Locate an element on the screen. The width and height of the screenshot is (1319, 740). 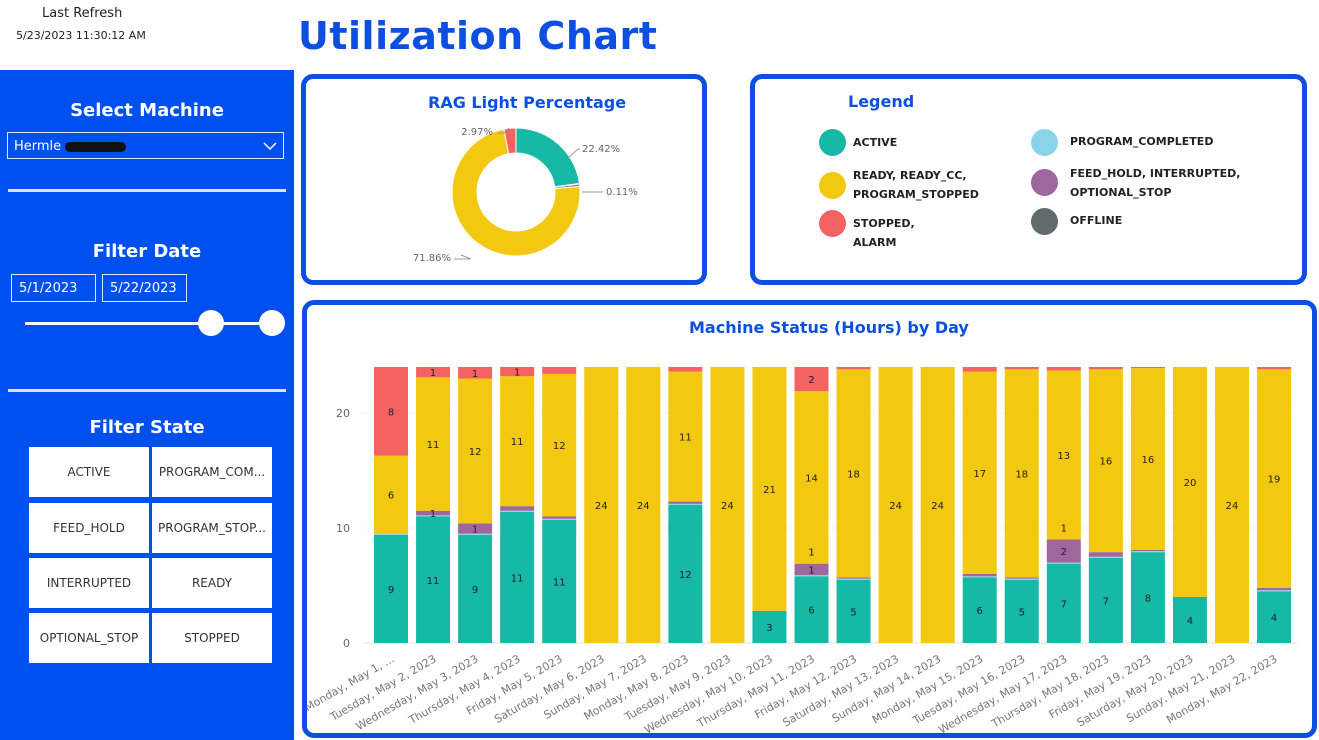
machine-dropdown-value: Hermle is located at coordinates (38, 146).